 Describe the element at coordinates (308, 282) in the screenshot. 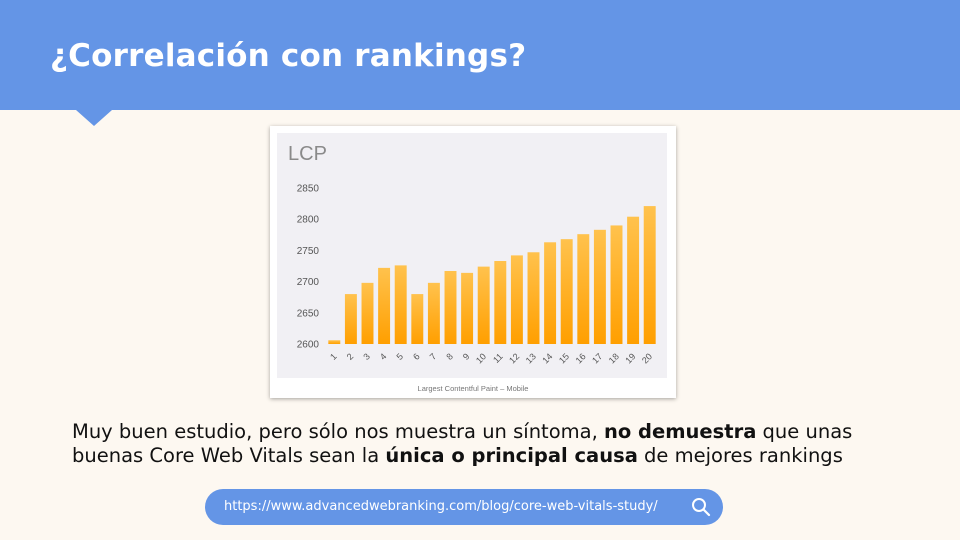

I see `y-tick-label: 2700` at that location.